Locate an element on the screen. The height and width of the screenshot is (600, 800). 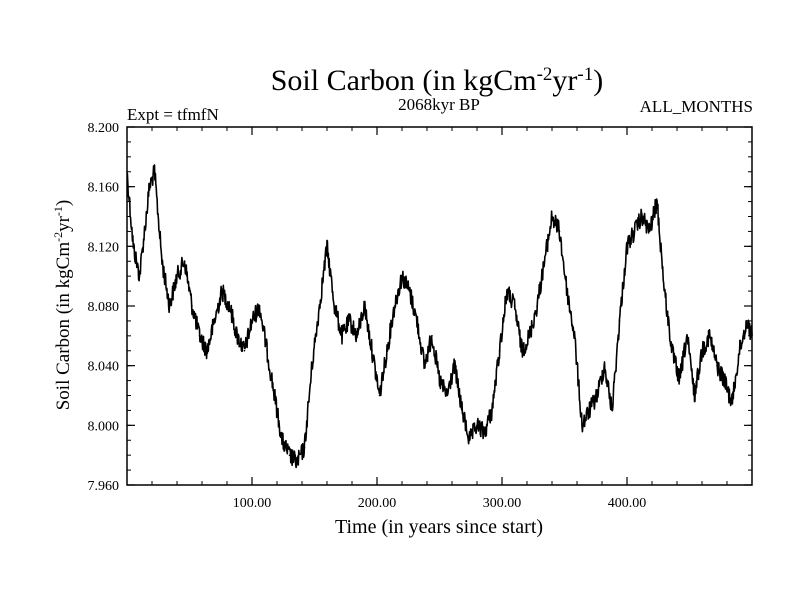
x-tick-label: 100.00 is located at coordinates (252, 503).